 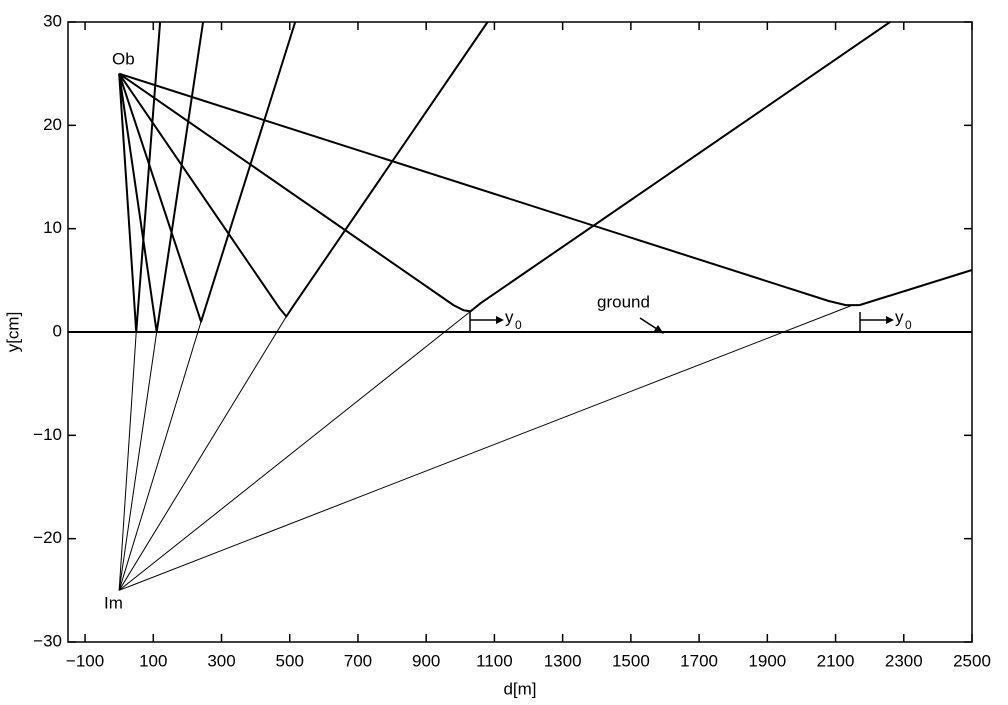 I want to click on x-tick-label: 100, so click(x=153, y=660).